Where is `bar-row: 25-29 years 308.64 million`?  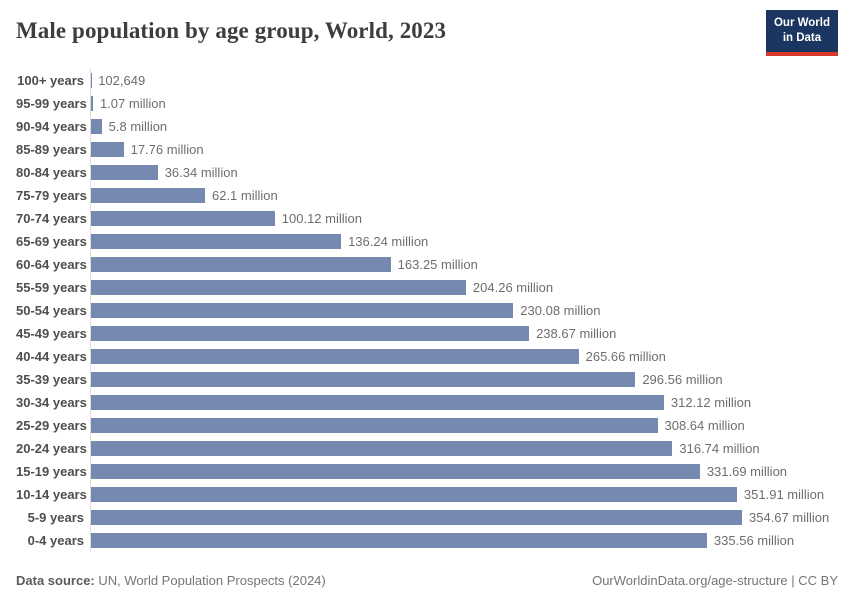
bar-row: 25-29 years 308.64 million is located at coordinates (429, 425).